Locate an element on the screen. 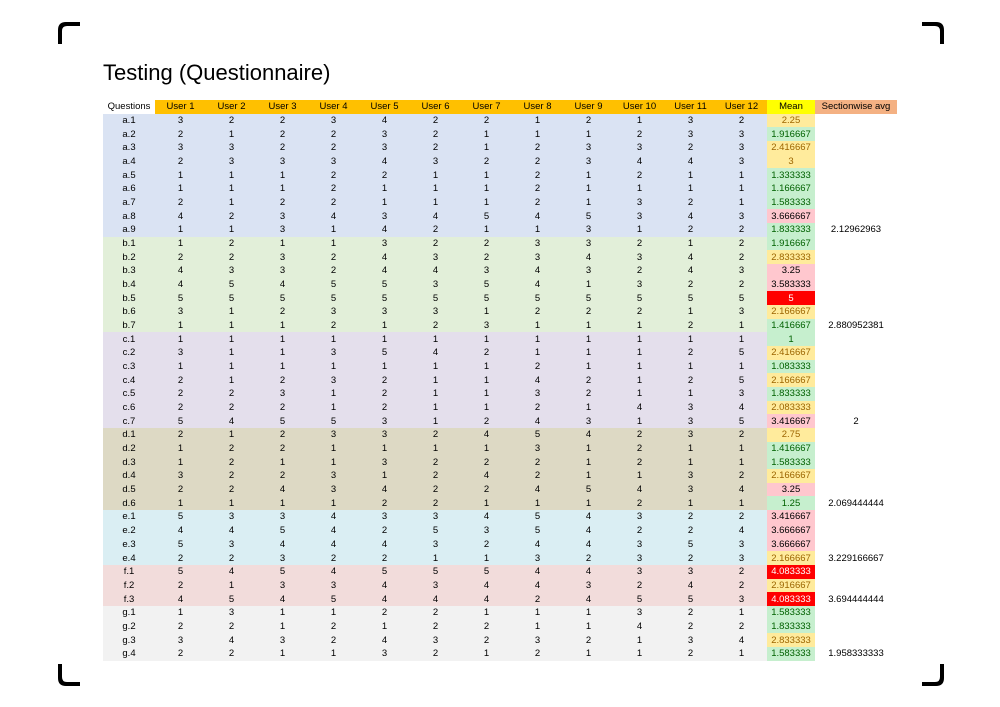 This screenshot has height=707, width=1000. table-row: f.1 5 4 5 4 5 5 5 4 4 3 3 2 4.083333 is located at coordinates (500, 571).